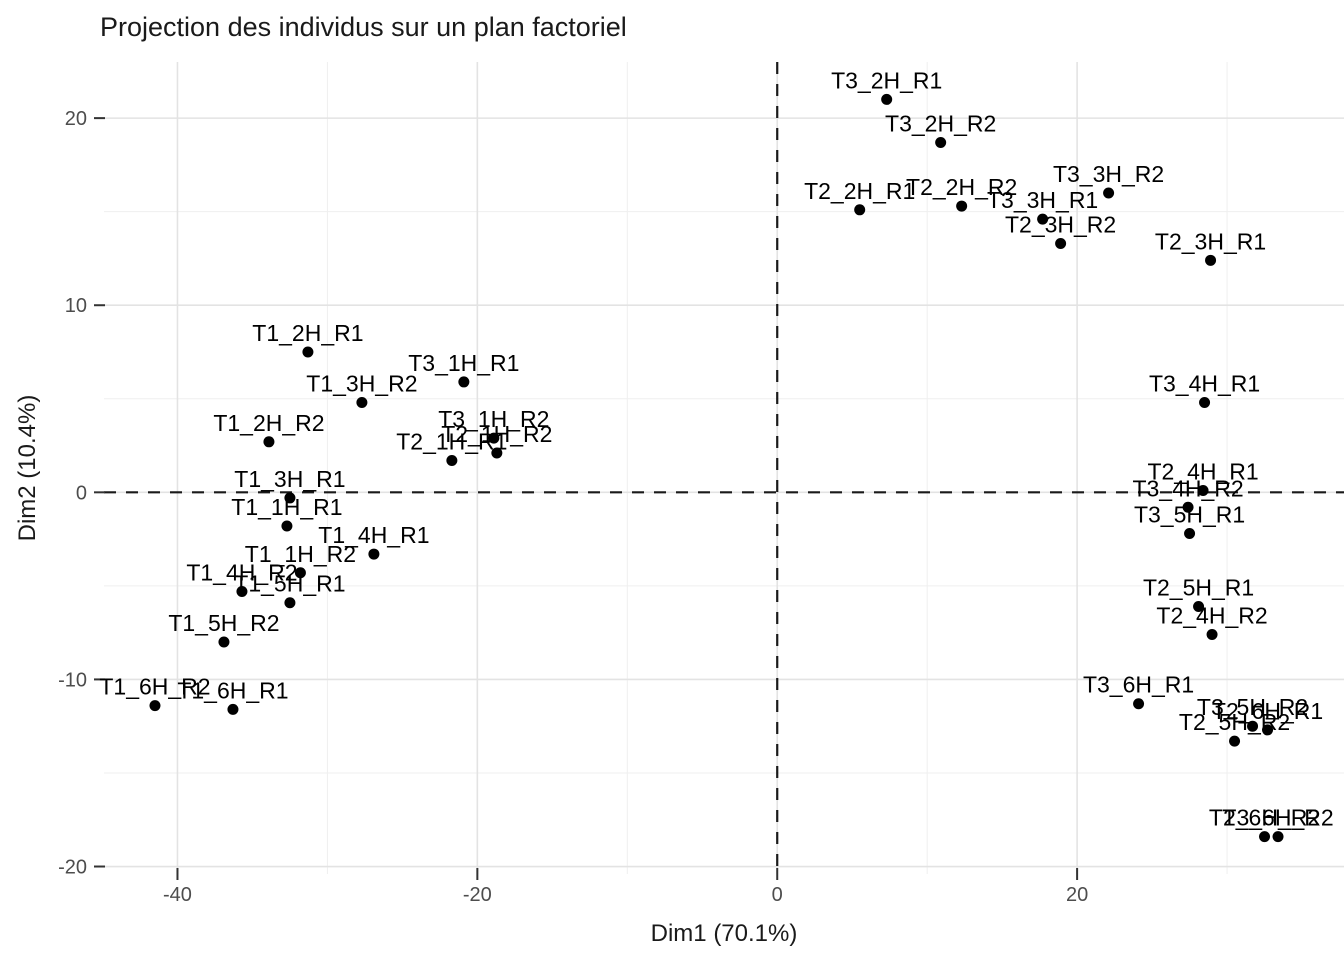  What do you see at coordinates (1212, 635) in the screenshot?
I see `data-point-T2_4H_R2` at bounding box center [1212, 635].